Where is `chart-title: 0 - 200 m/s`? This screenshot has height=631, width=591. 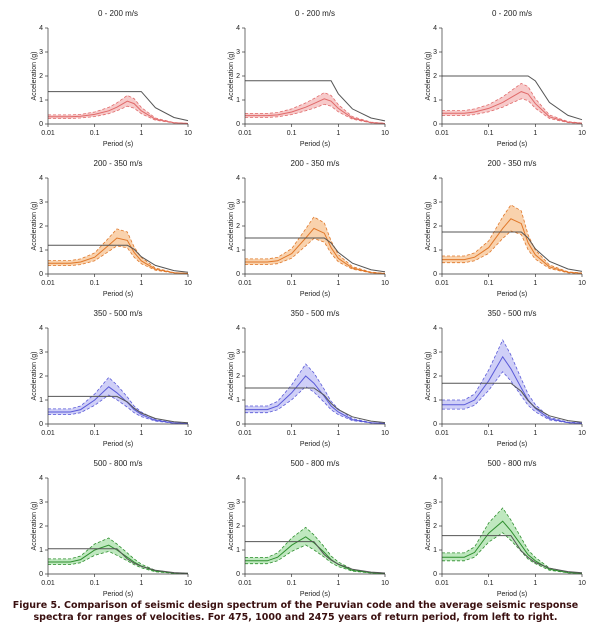
chart-title: 0 - 200 m/s is located at coordinates (118, 13).